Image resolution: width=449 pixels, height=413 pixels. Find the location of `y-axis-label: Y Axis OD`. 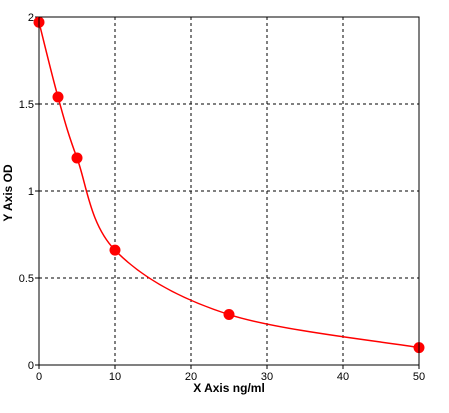

y-axis-label: Y Axis OD is located at coordinates (8, 193).